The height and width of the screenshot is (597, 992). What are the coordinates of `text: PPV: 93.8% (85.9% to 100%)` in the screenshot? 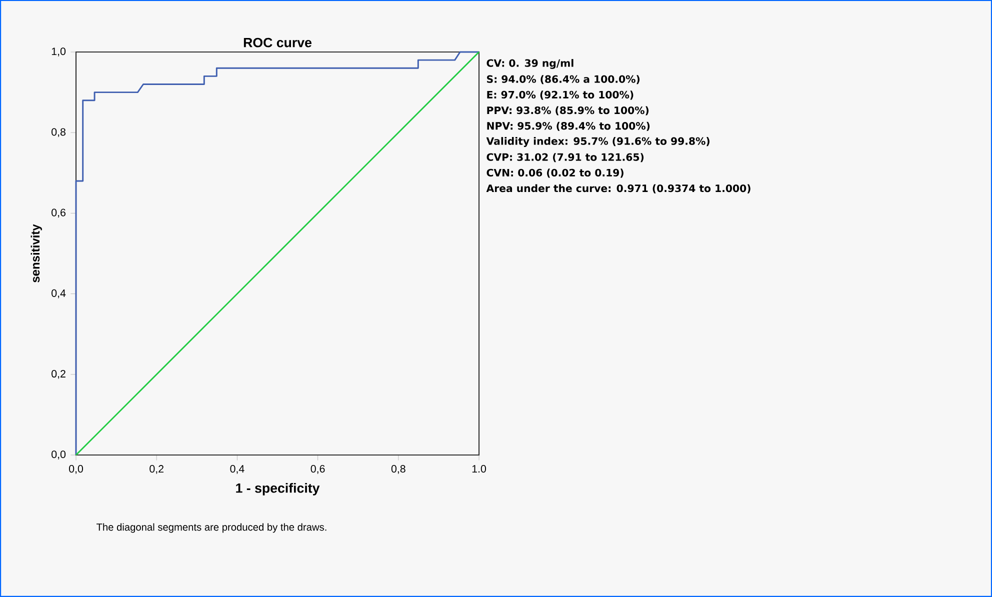 It's located at (568, 111).